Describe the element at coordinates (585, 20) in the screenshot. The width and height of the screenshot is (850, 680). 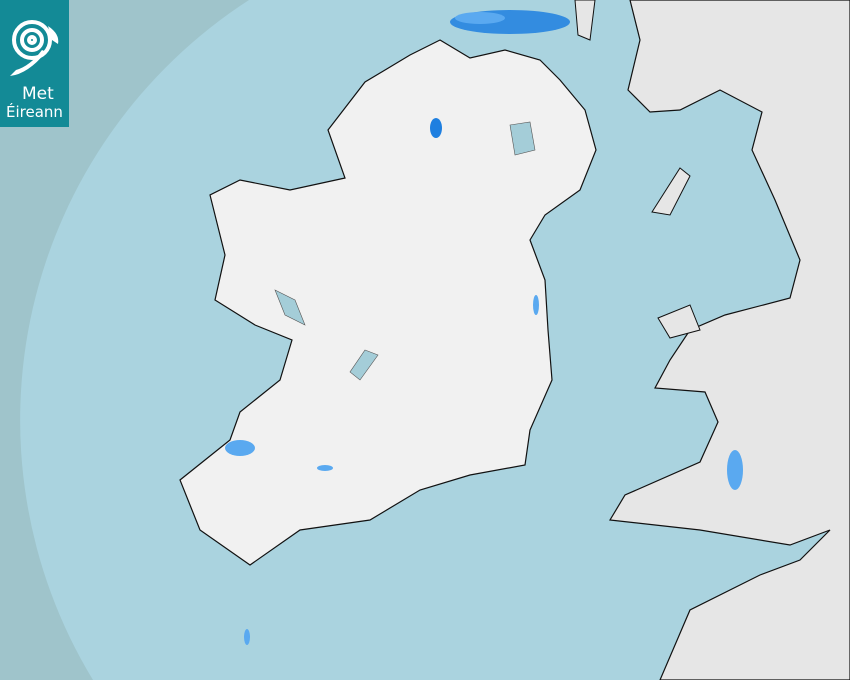
I see `scotland-kintyre` at that location.